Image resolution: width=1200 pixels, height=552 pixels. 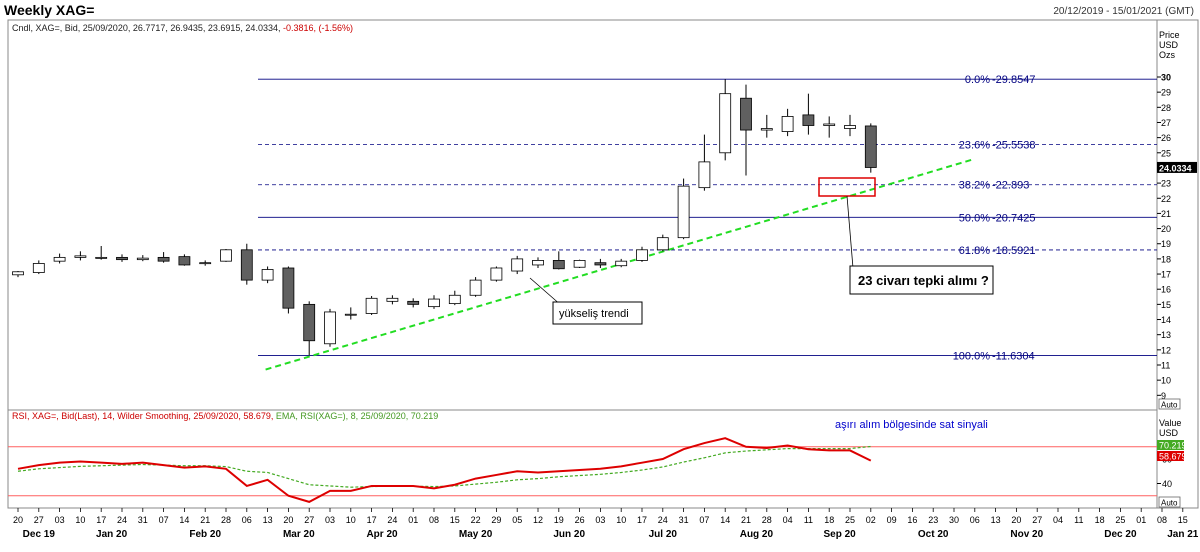 I want to click on week-label: 02, so click(x=871, y=520).